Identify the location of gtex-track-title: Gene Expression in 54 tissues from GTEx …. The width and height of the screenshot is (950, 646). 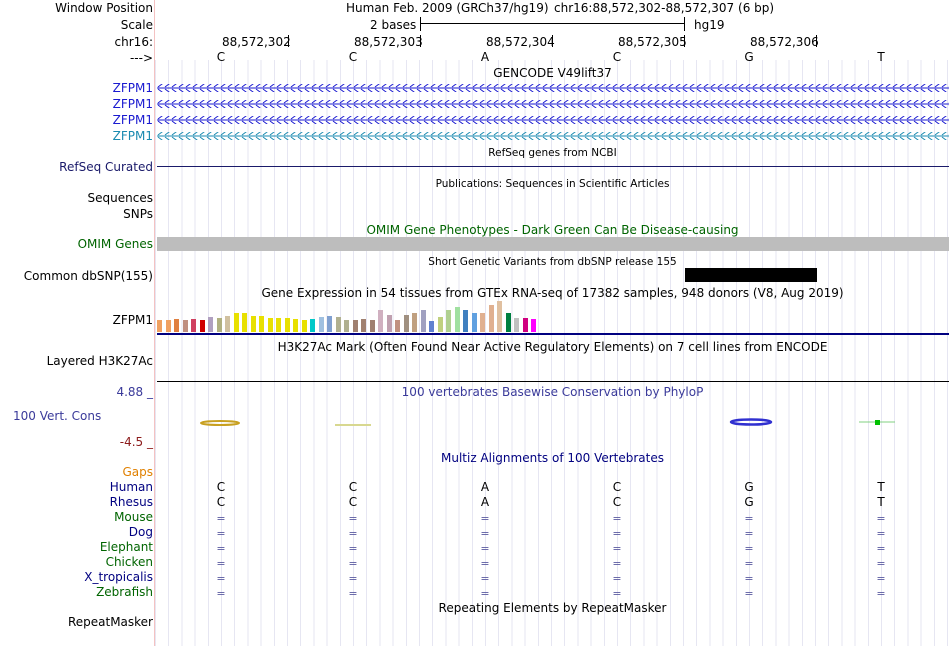
(552, 293).